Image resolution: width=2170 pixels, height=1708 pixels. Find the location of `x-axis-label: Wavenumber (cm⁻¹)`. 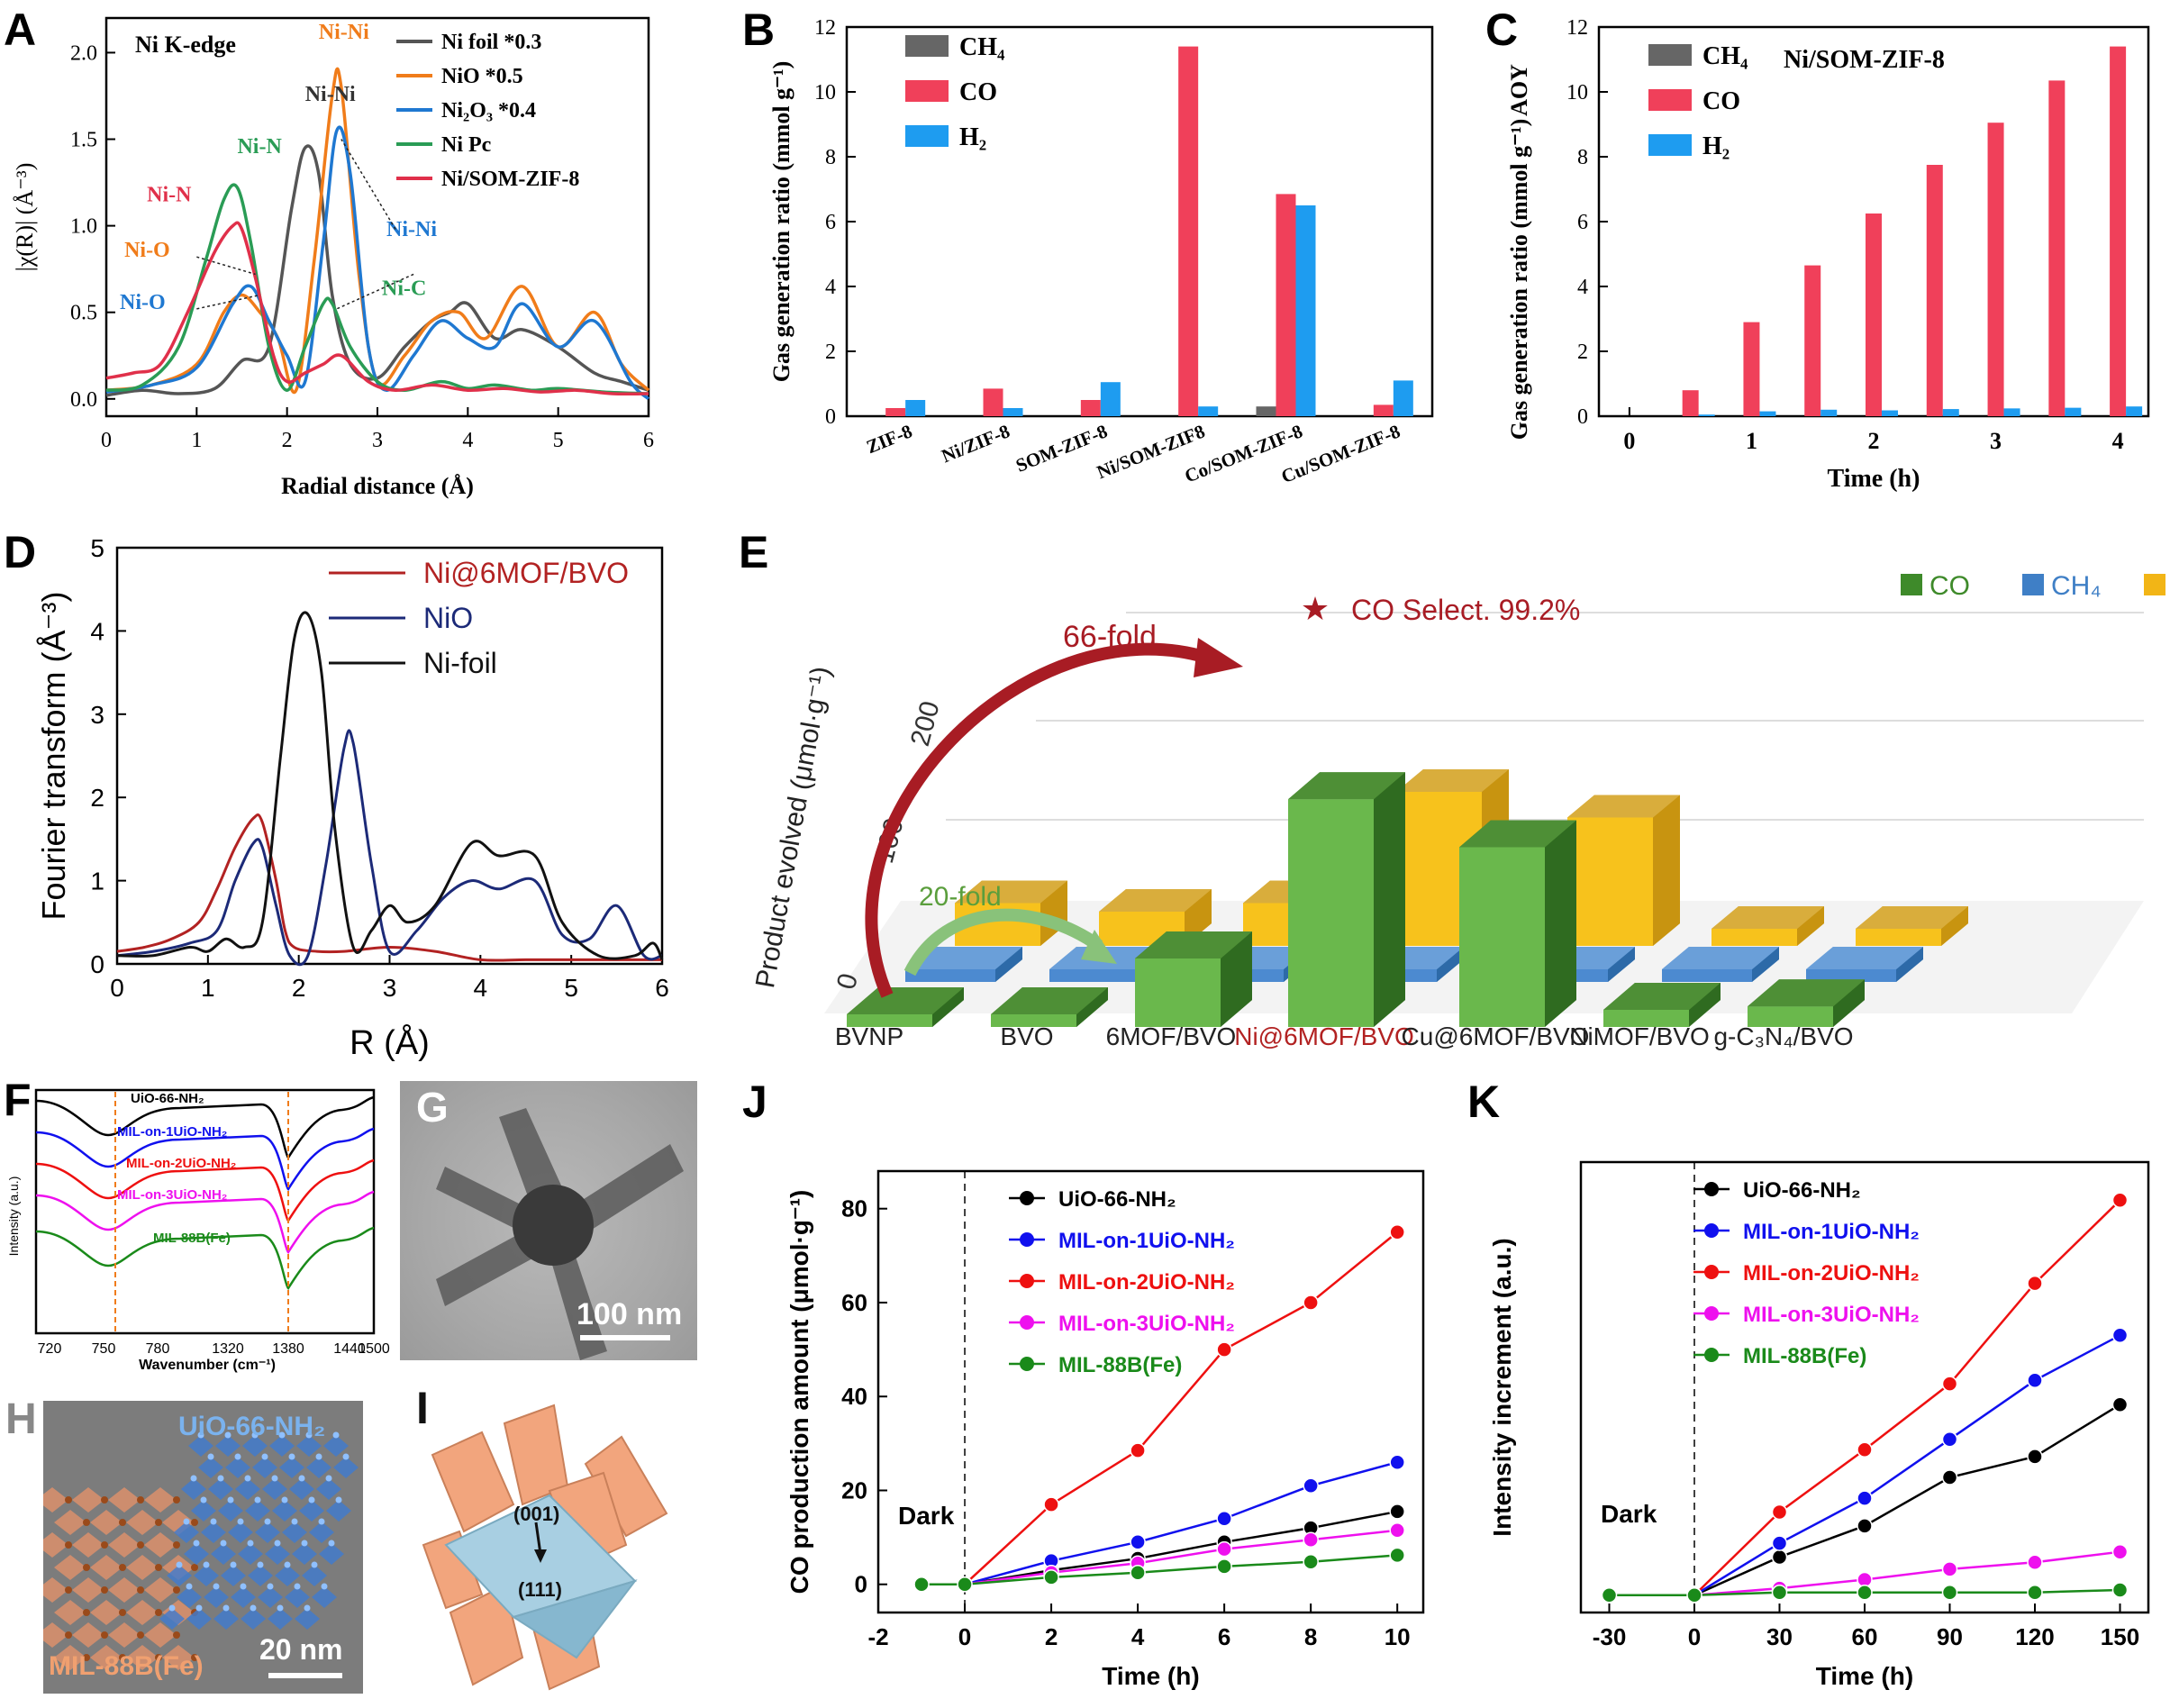

x-axis-label: Wavenumber (cm⁻¹) is located at coordinates (207, 1365).